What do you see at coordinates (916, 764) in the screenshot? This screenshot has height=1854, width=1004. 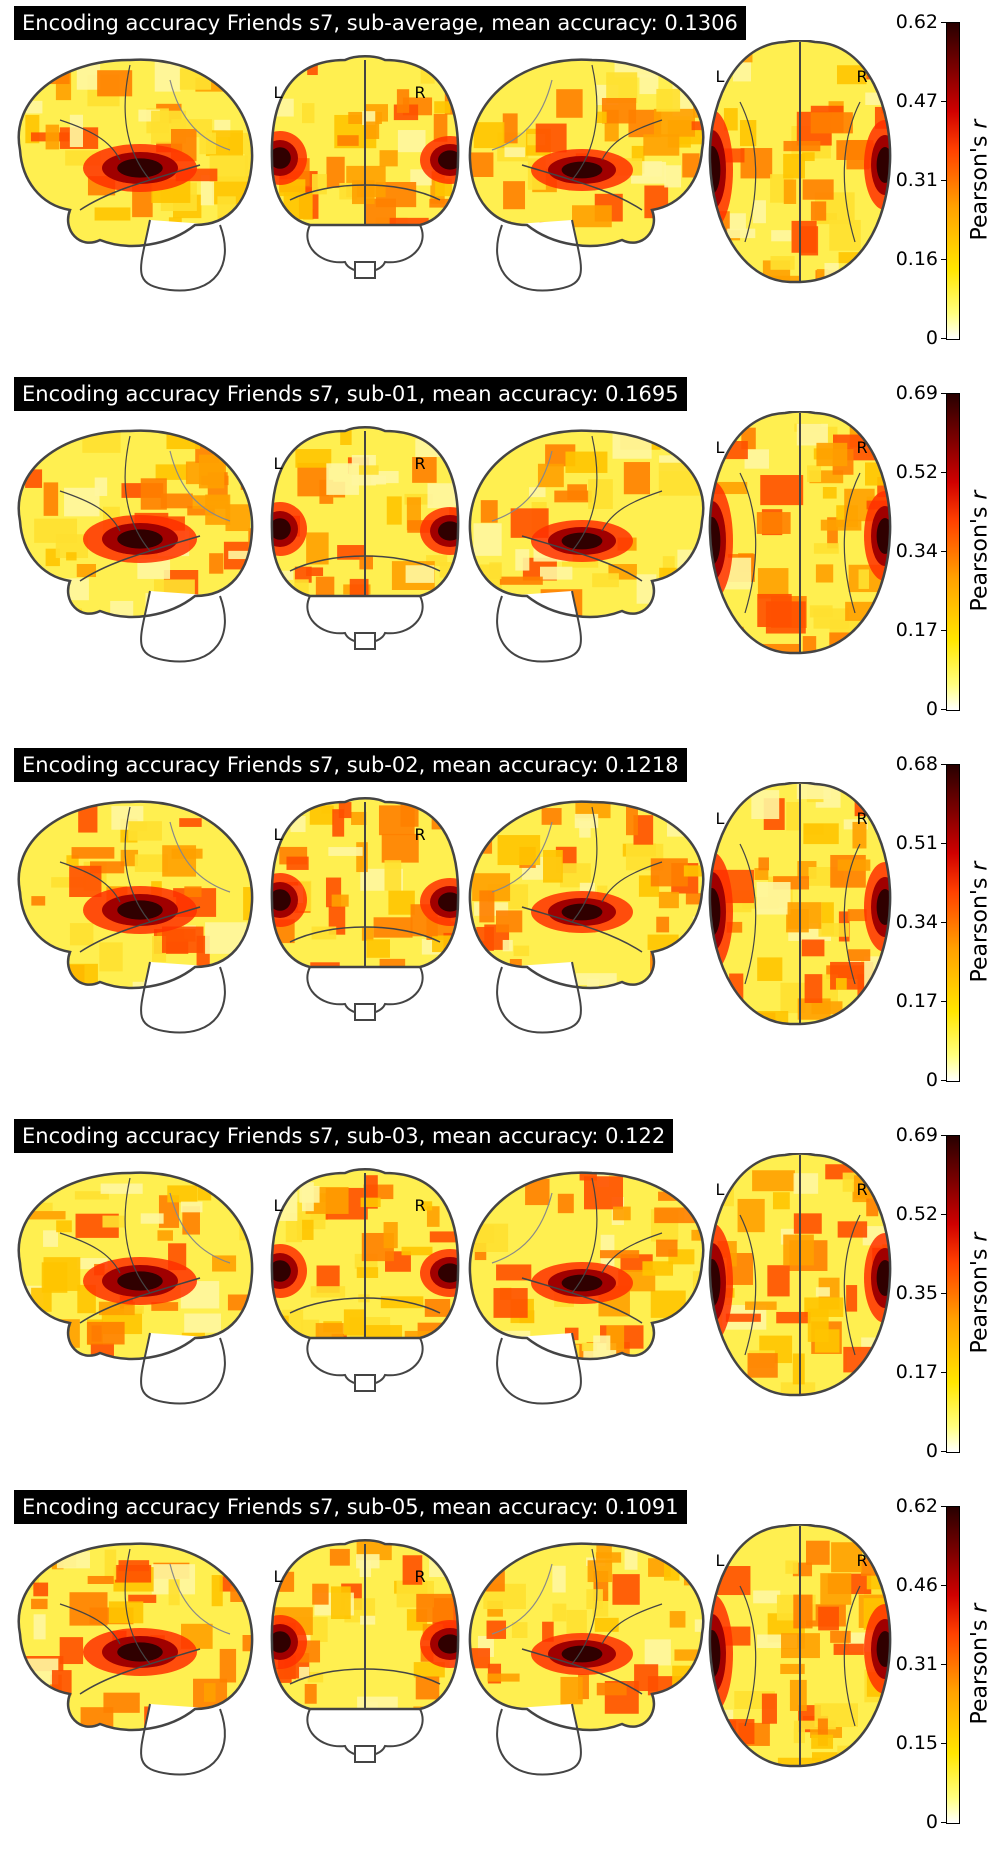 I see `colorbar-tick-label: 0.68` at bounding box center [916, 764].